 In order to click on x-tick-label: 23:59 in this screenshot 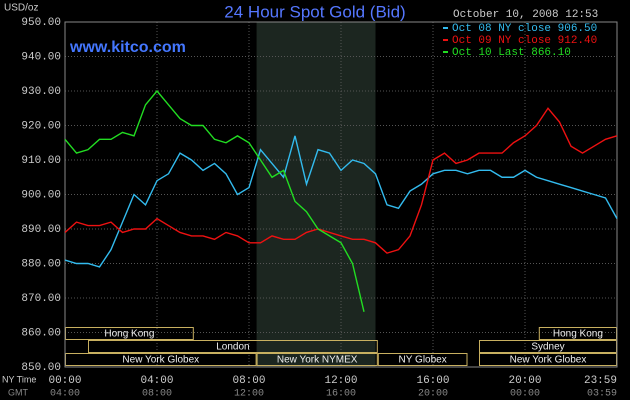, I will do `click(600, 381)`.